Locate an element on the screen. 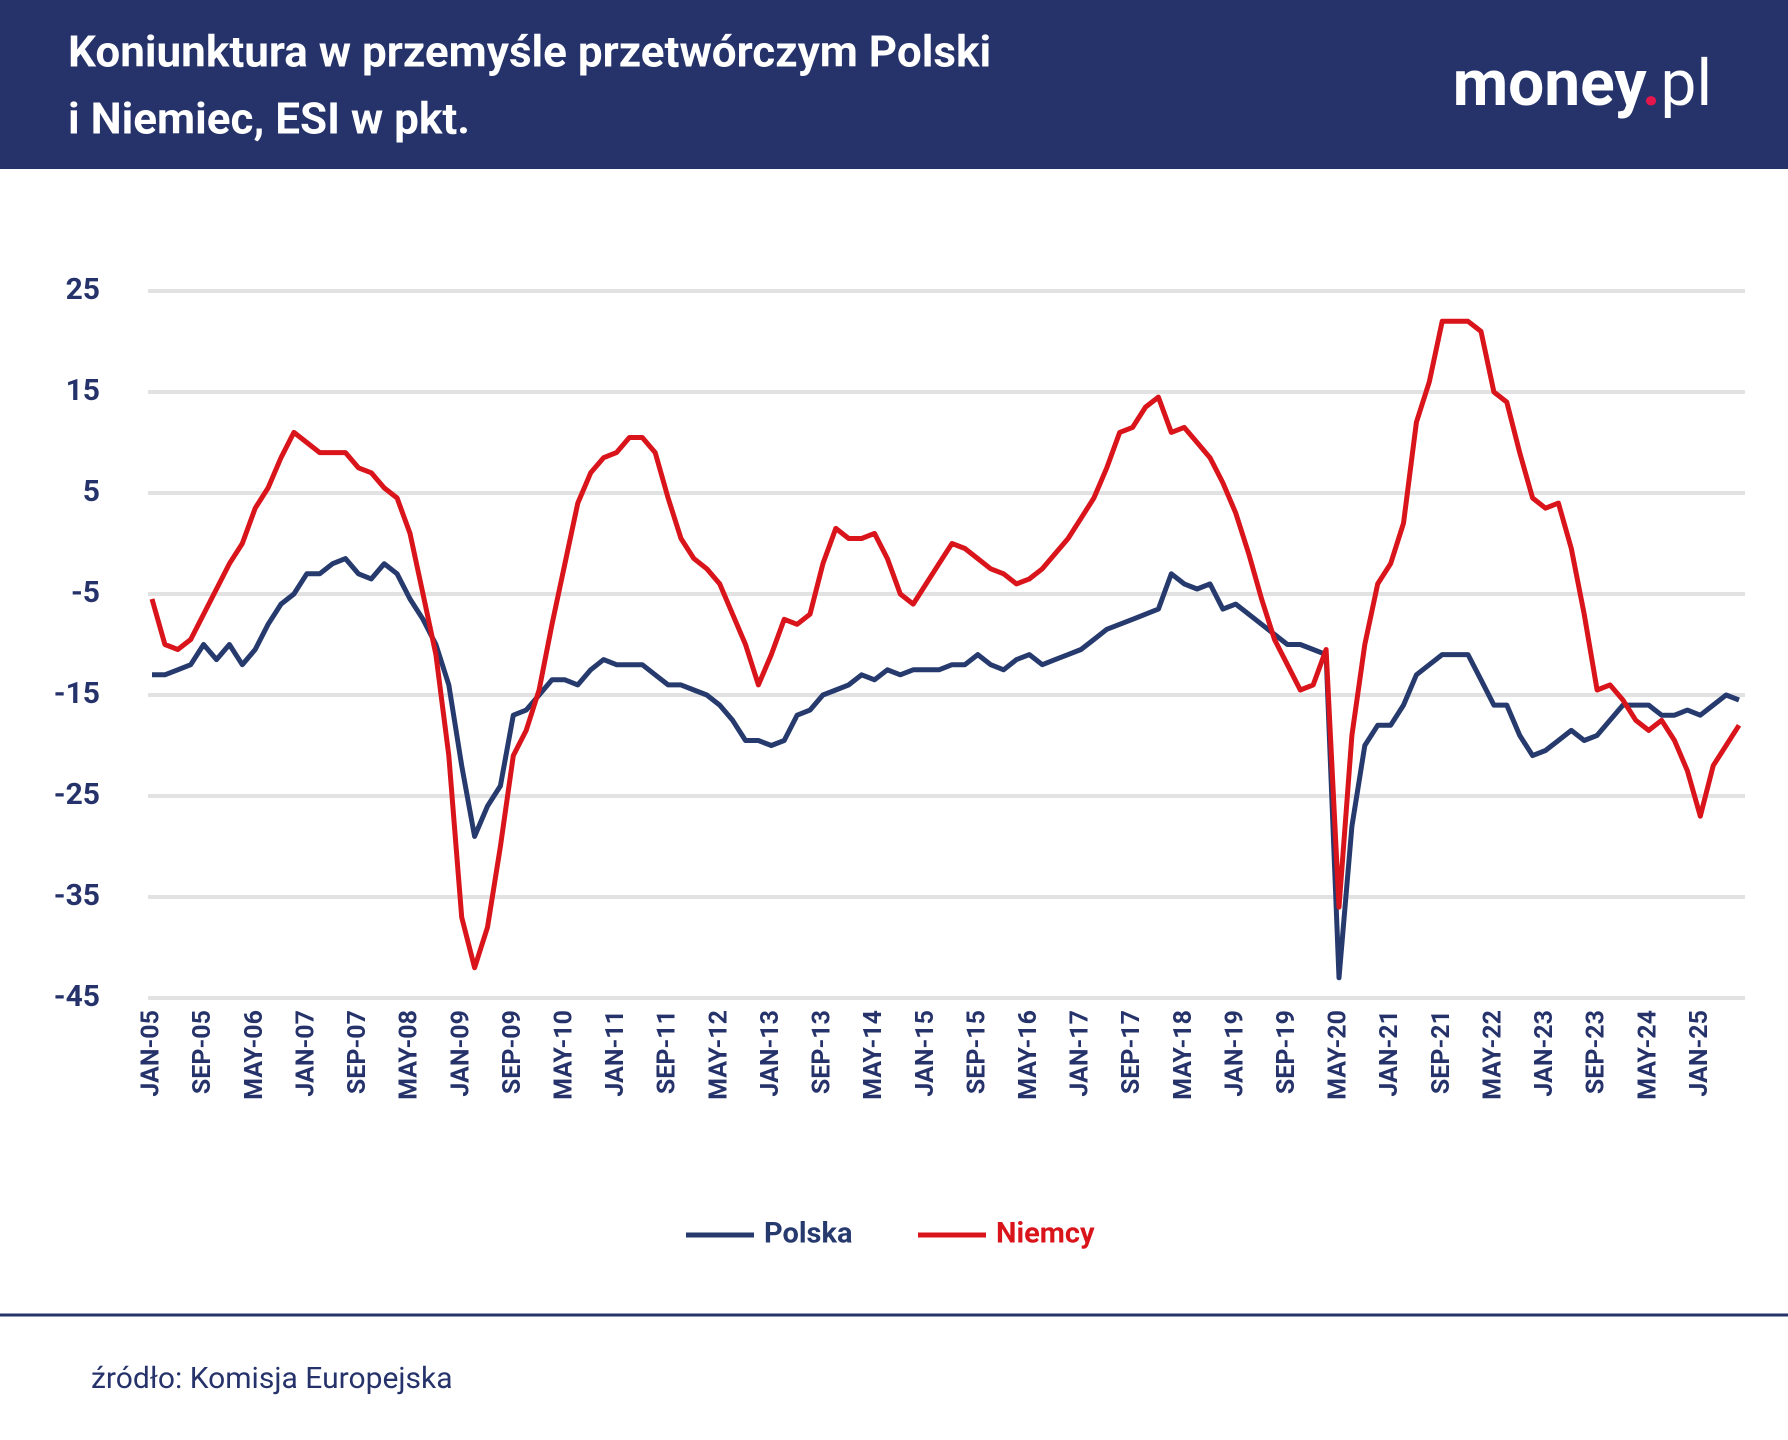 The width and height of the screenshot is (1788, 1440). x-tick-label: MAY-14 is located at coordinates (873, 1055).